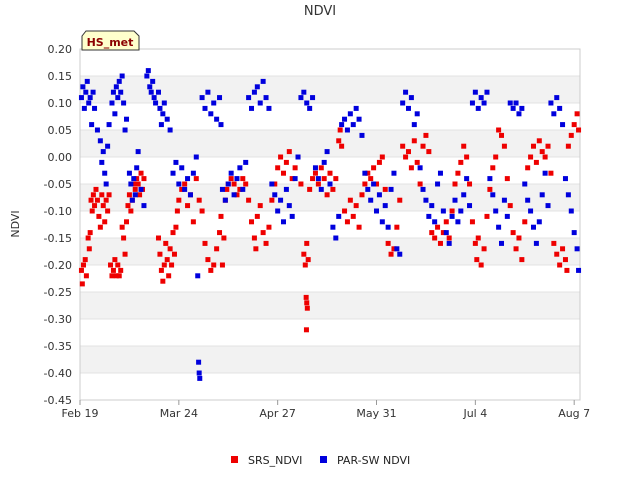 The image size is (640, 480). I want to click on legend-item-srs-ndvi: SRS_NDVI, so click(266, 460).